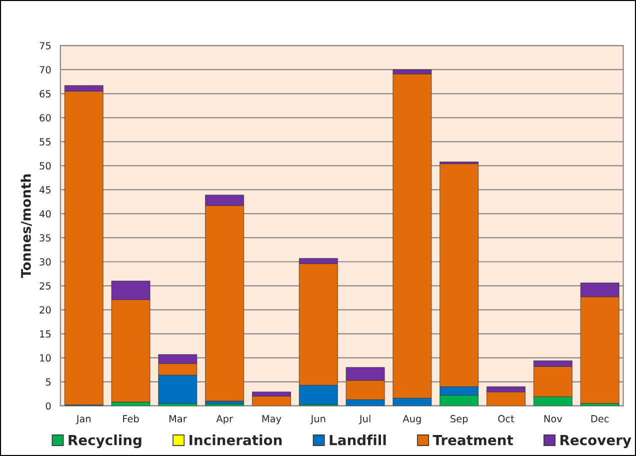 The width and height of the screenshot is (636, 456). I want to click on y-tick-label: 75, so click(45, 46).